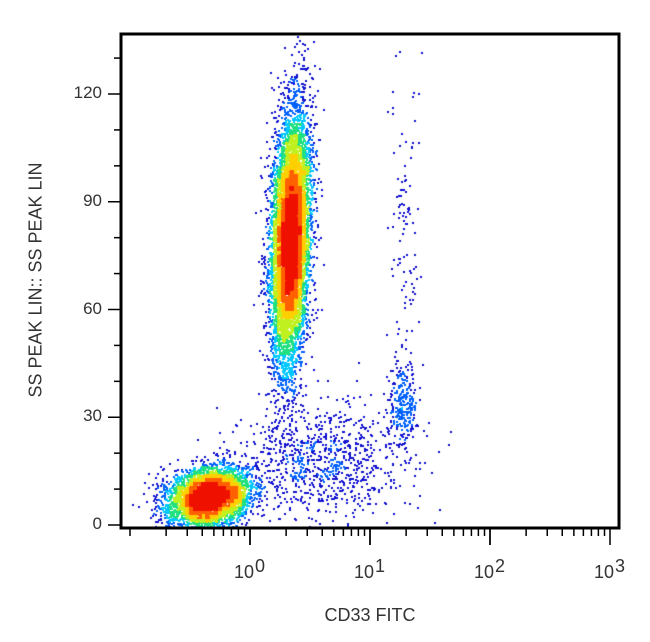 This screenshot has width=650, height=642. I want to click on x-tick-label: 10⁰, so click(249, 569).